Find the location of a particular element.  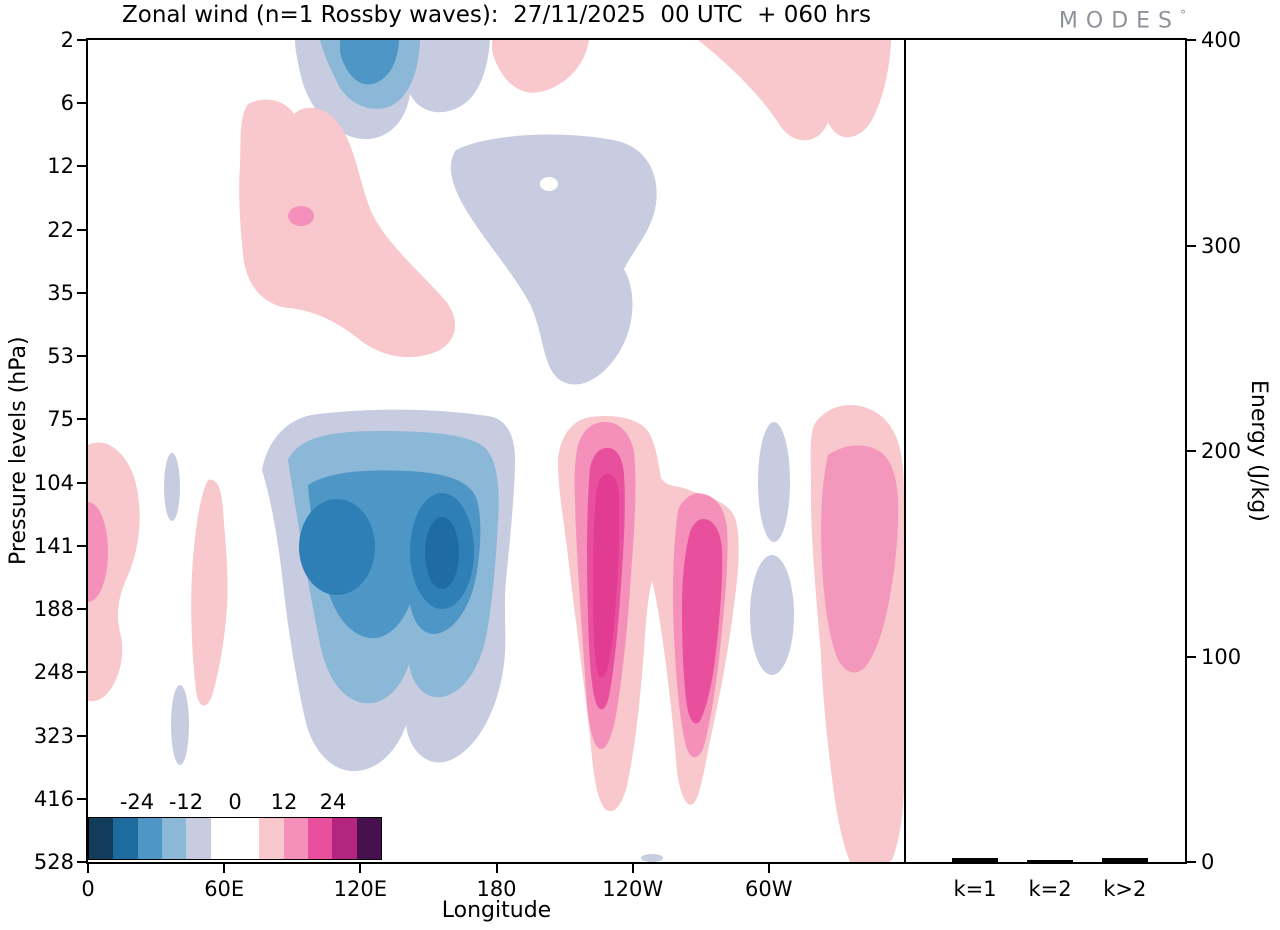

contour-topleft-medblue is located at coordinates (369, 62).